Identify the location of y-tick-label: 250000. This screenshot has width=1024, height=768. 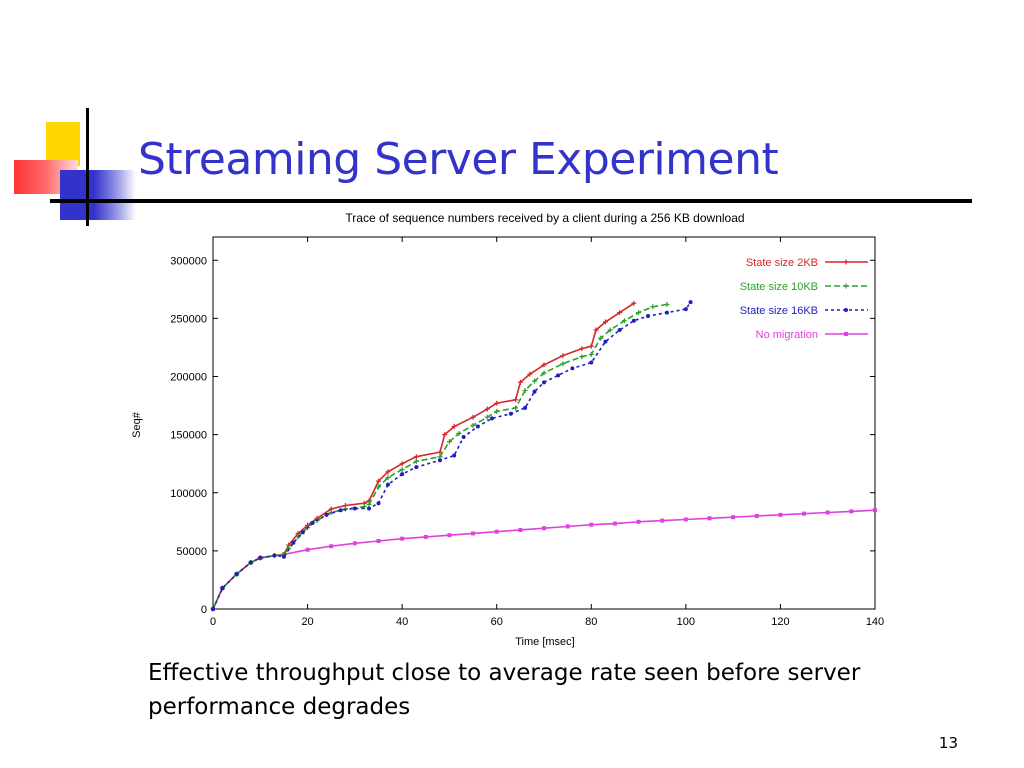
(188, 319).